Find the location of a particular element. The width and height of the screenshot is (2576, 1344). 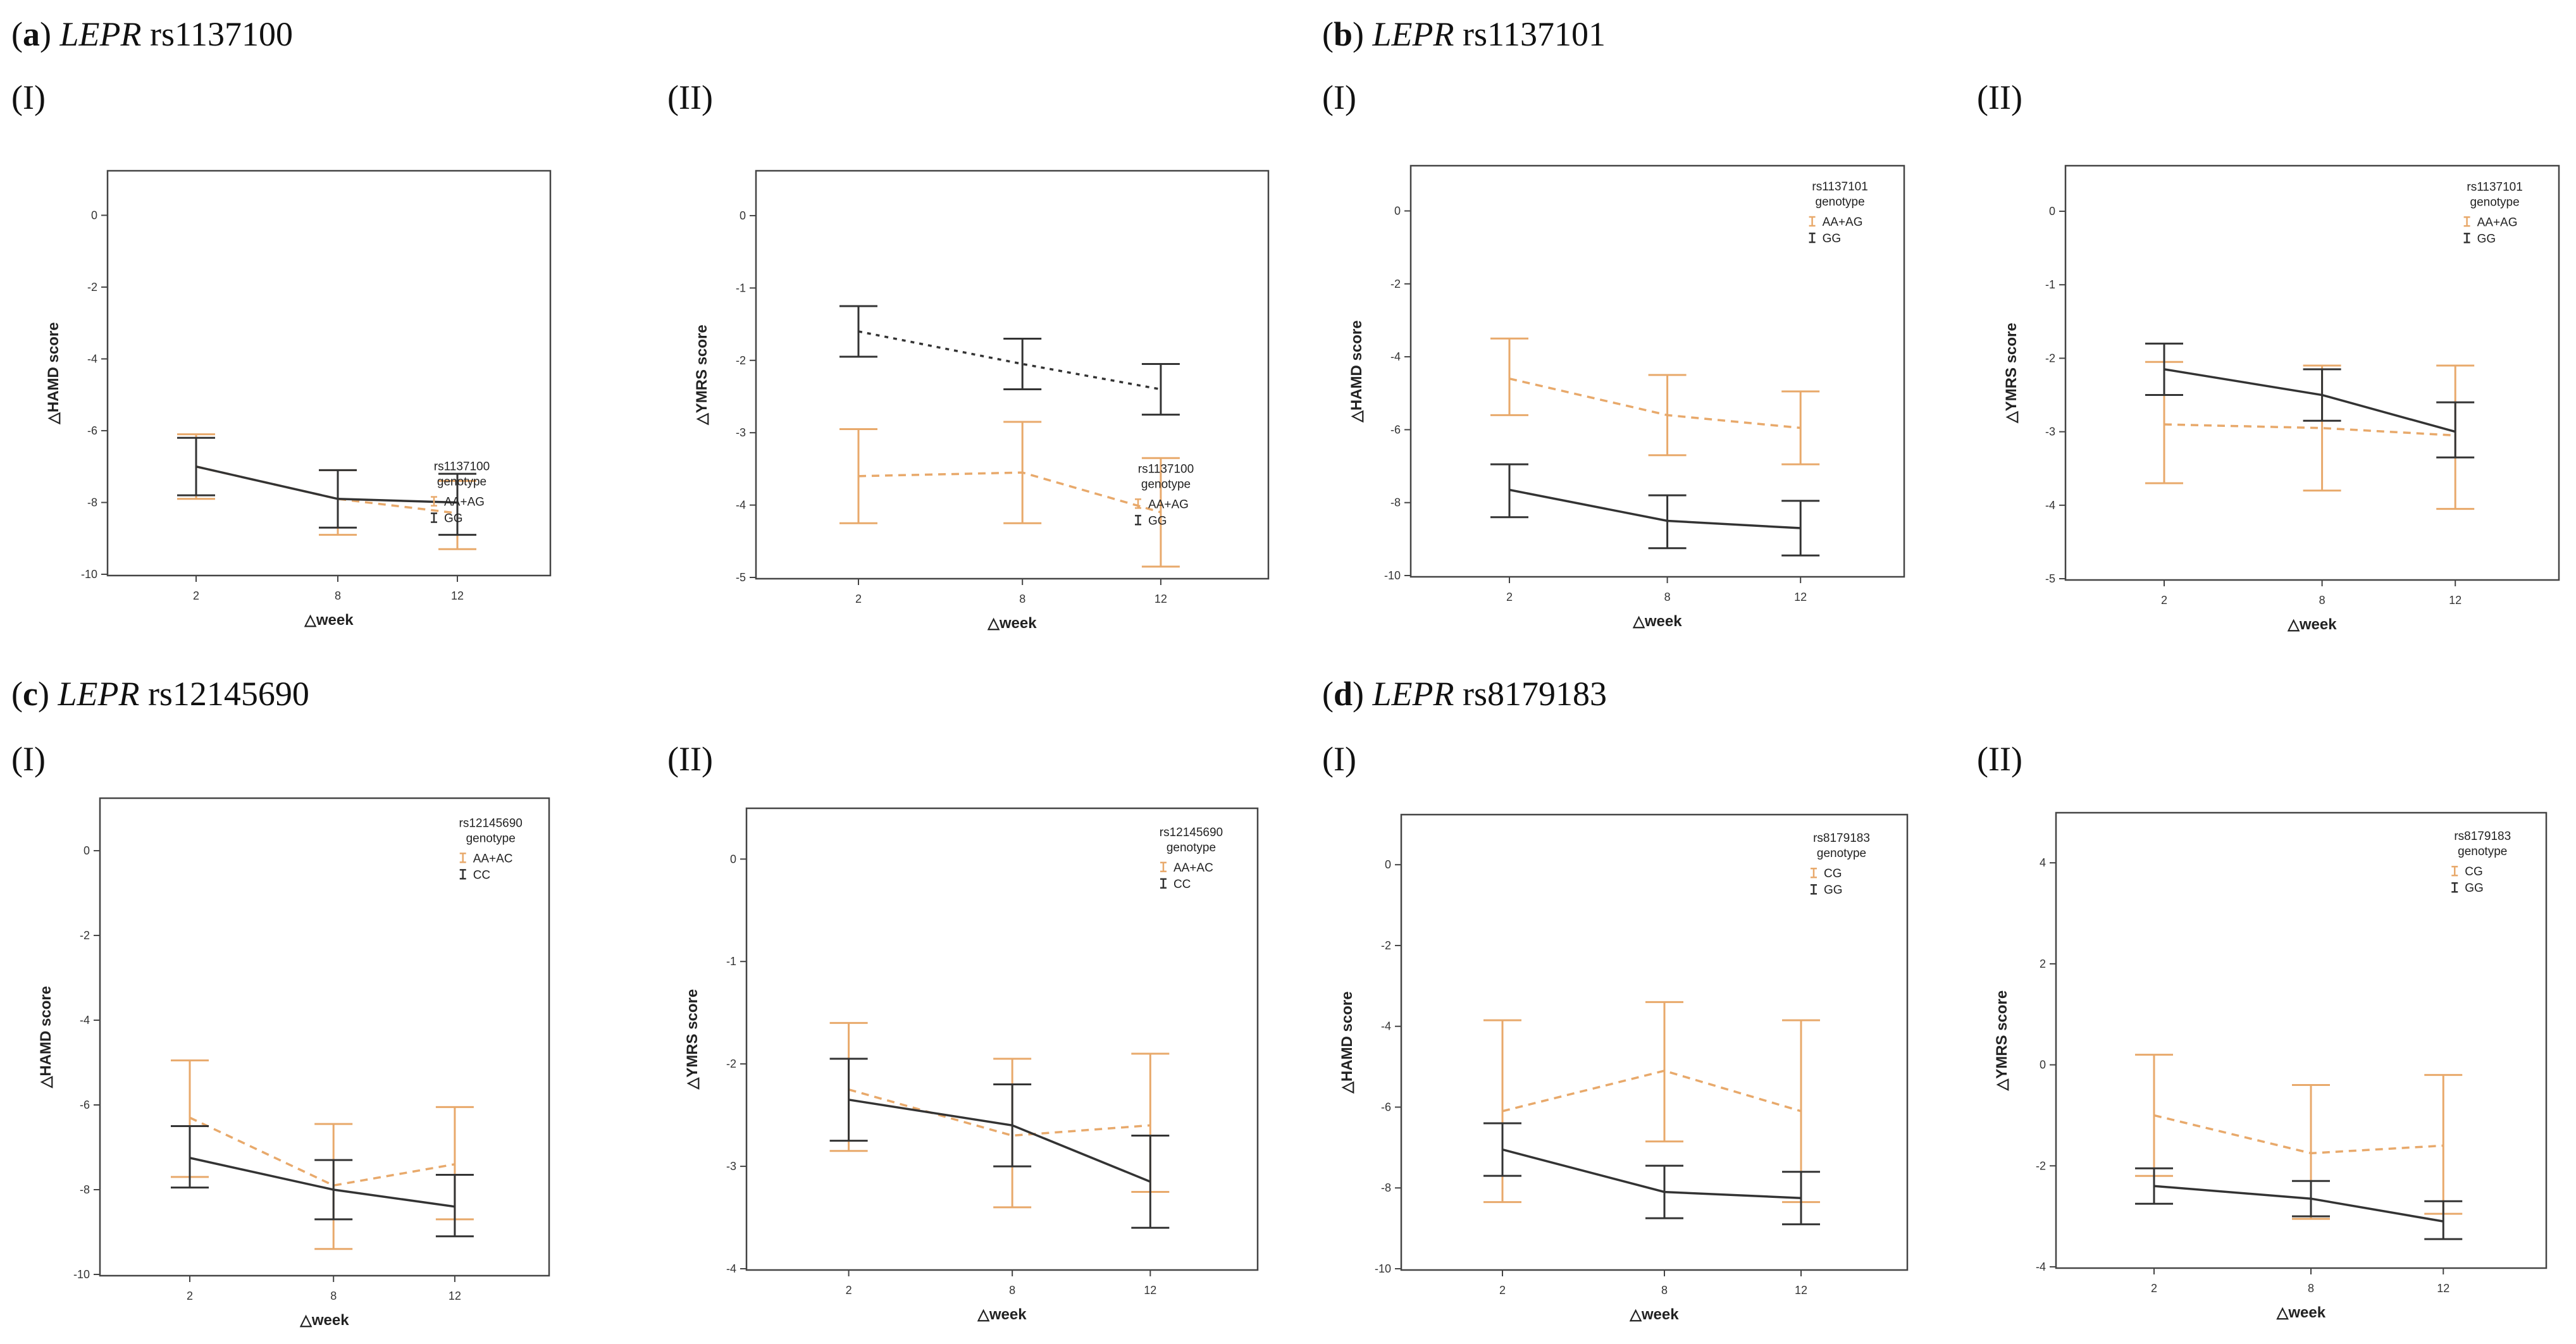

legend: rs1137100 genotype AA+AG GG is located at coordinates (461, 493).